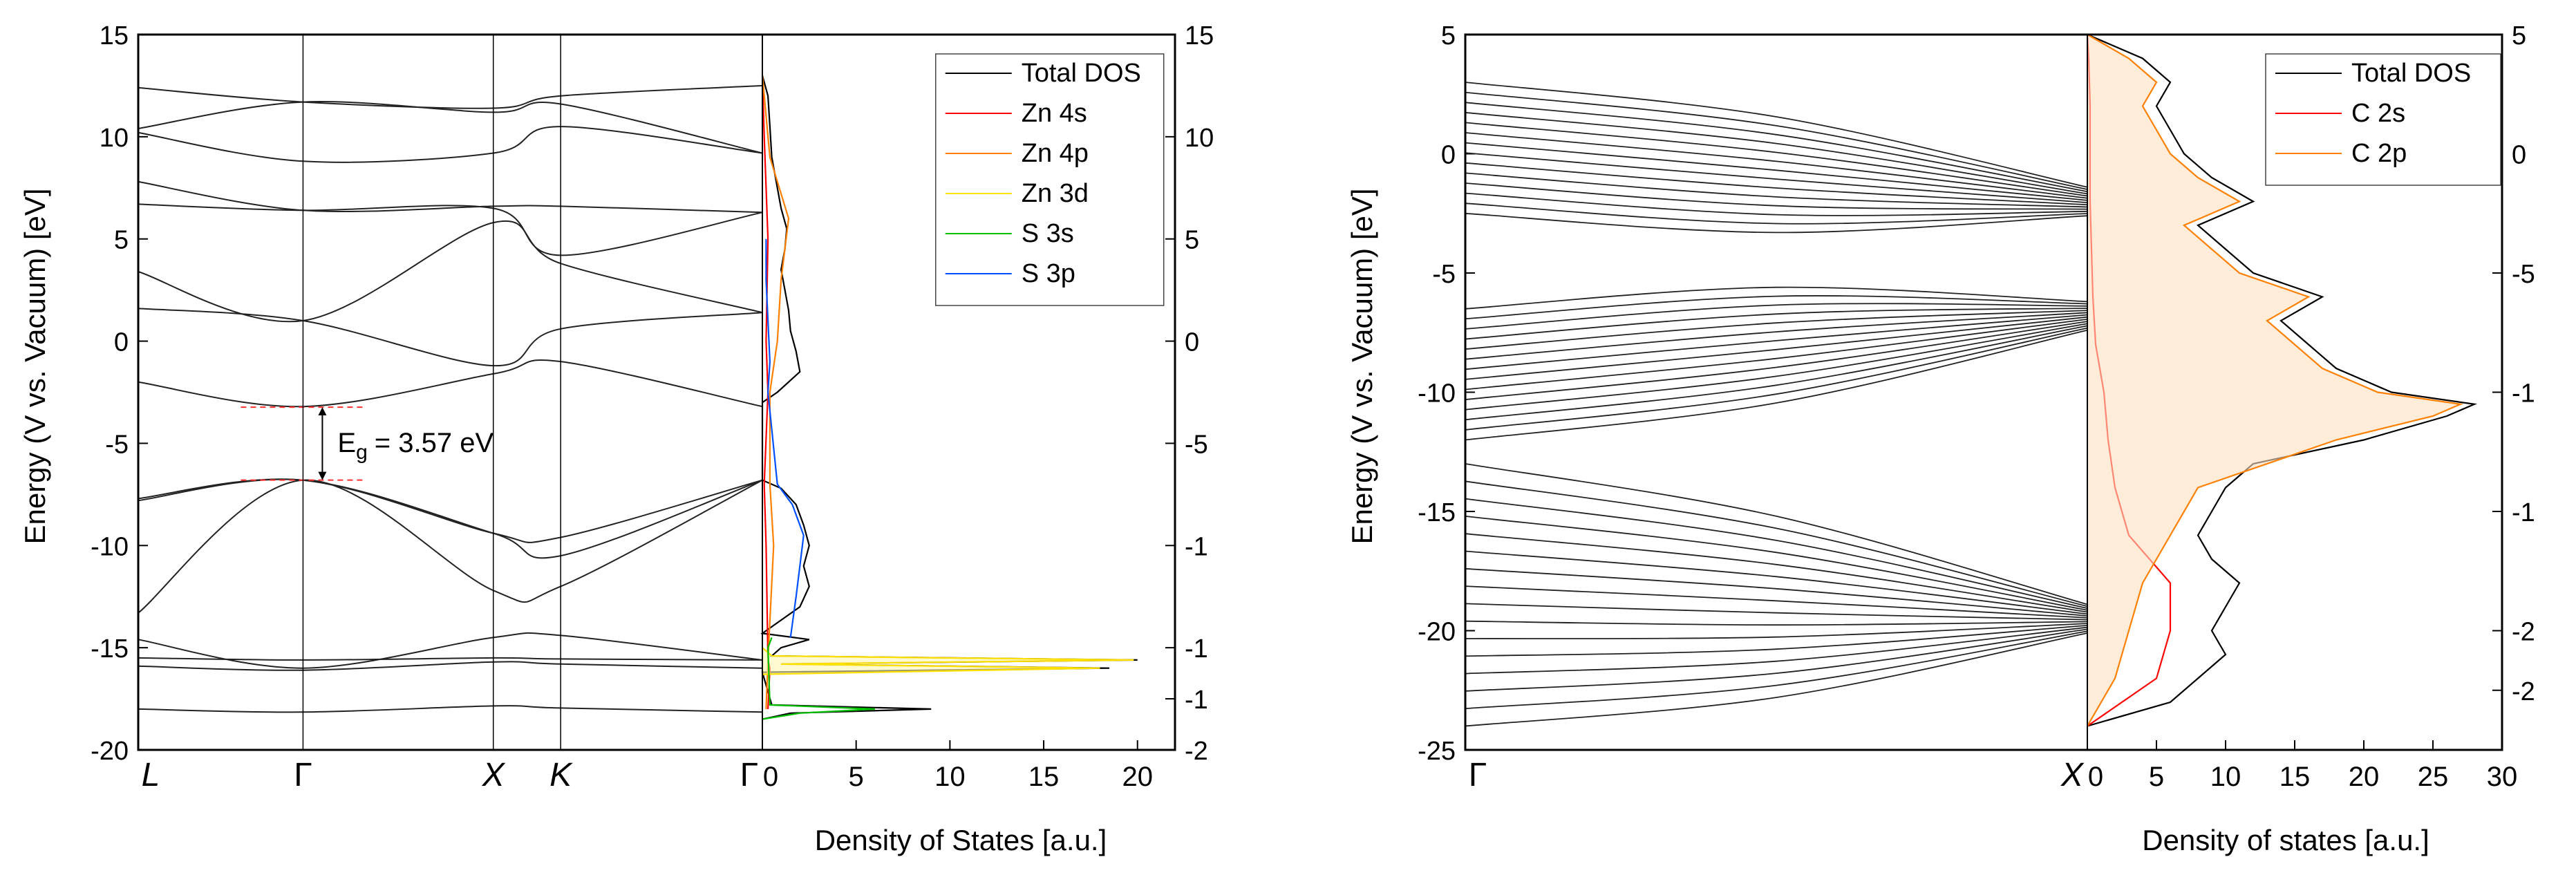  Describe the element at coordinates (110, 649) in the screenshot. I see `p1-y-tick-label: -15` at that location.